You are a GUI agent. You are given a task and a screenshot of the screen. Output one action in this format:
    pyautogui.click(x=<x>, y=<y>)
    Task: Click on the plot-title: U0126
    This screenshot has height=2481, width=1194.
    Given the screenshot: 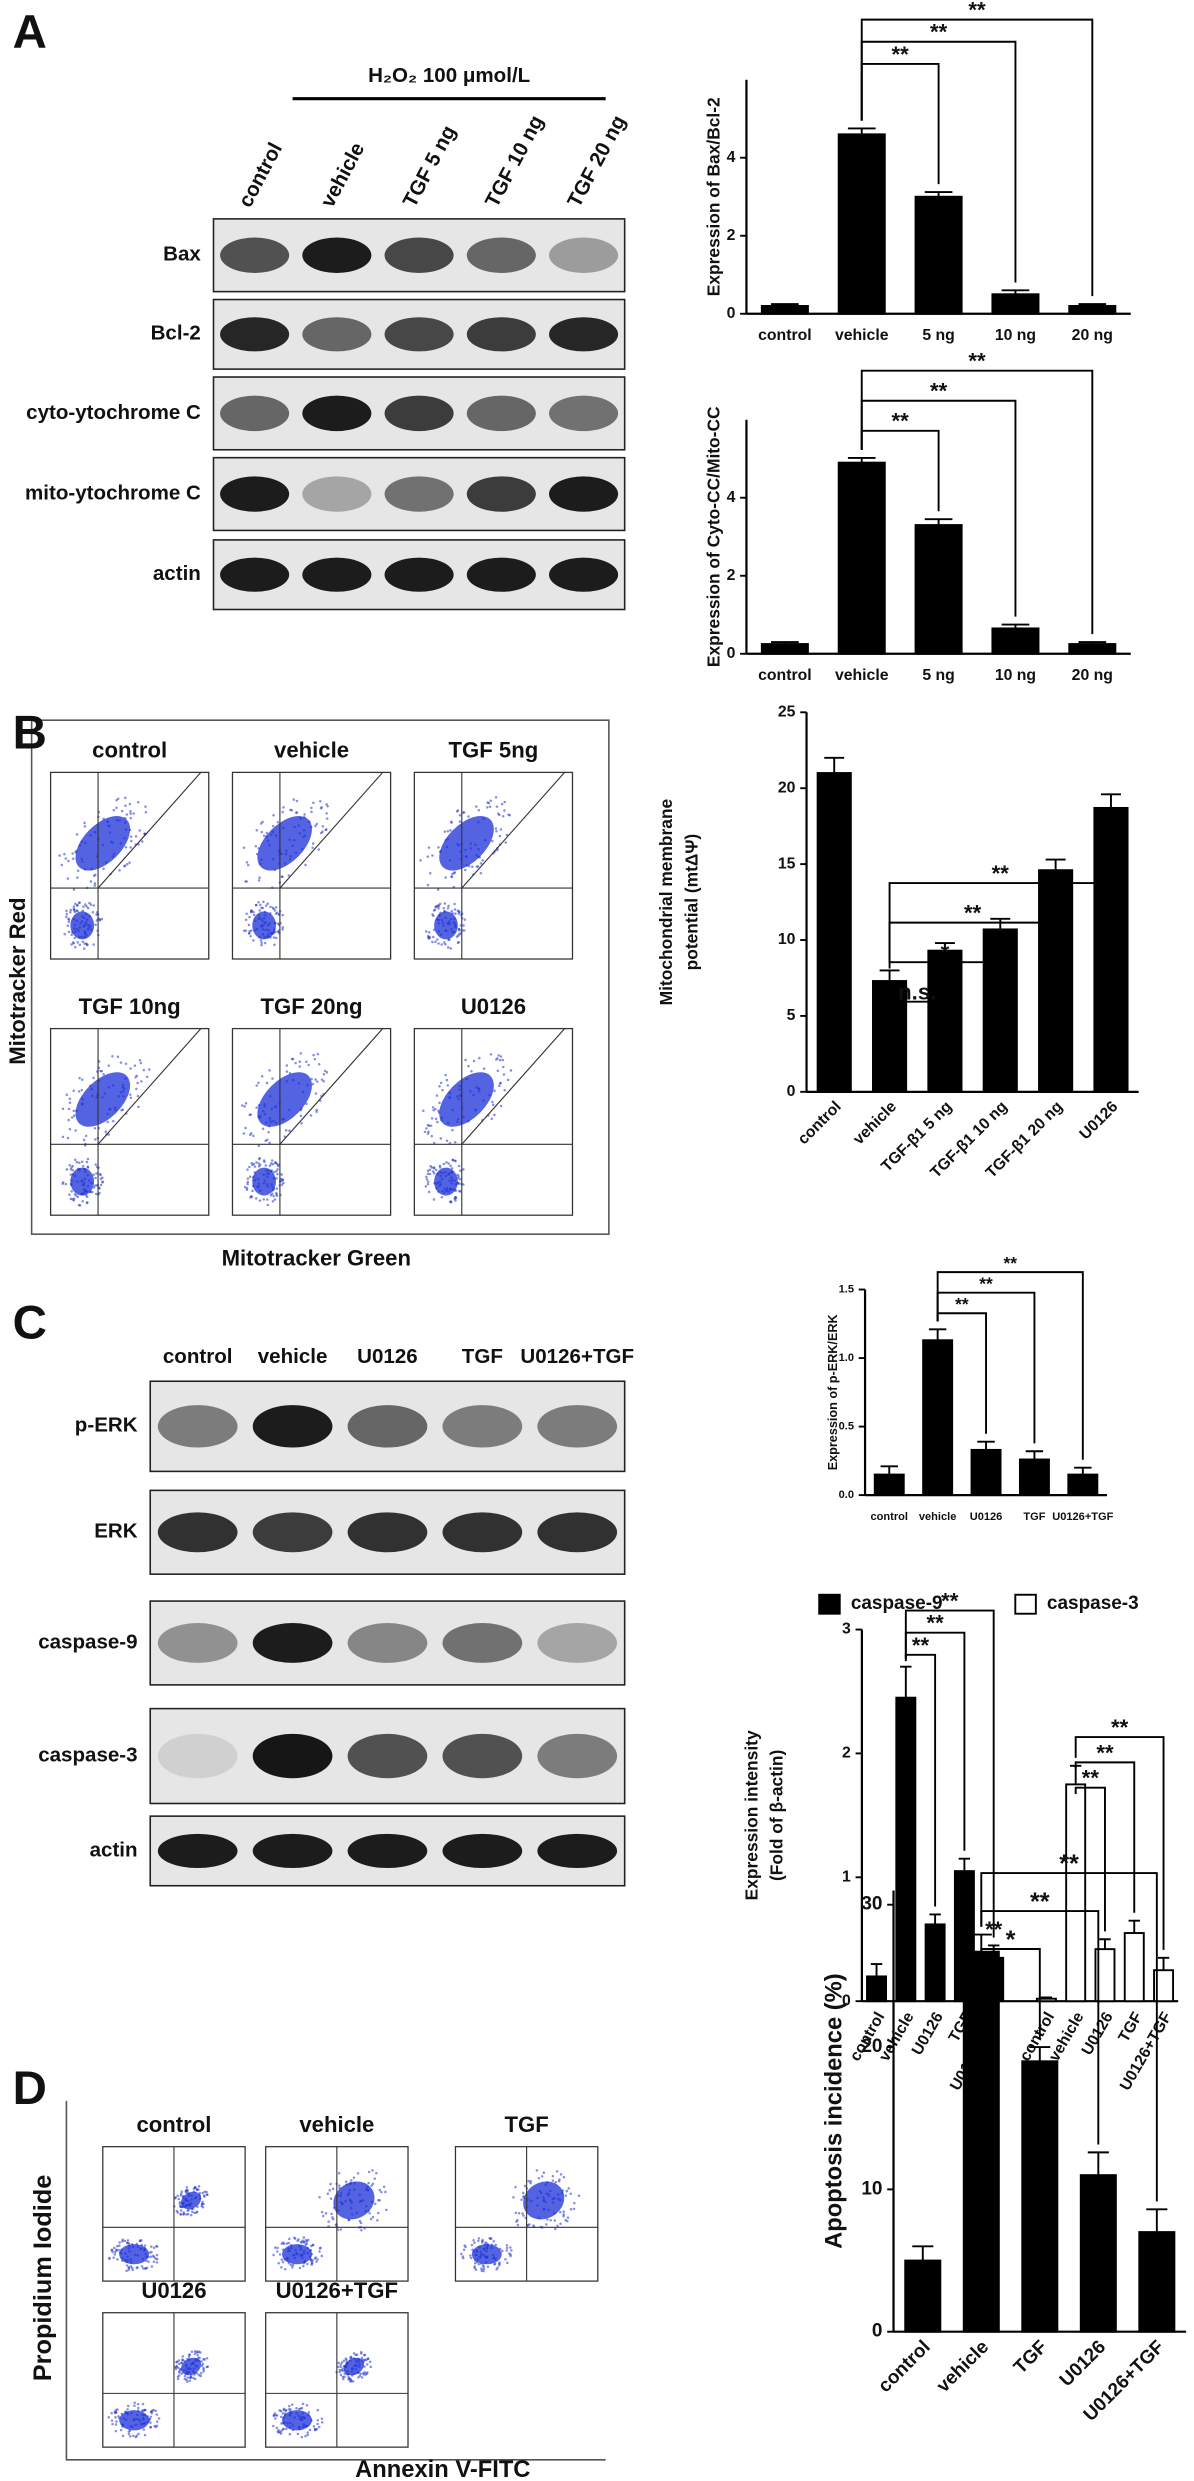 What is the action you would take?
    pyautogui.click(x=493, y=1006)
    